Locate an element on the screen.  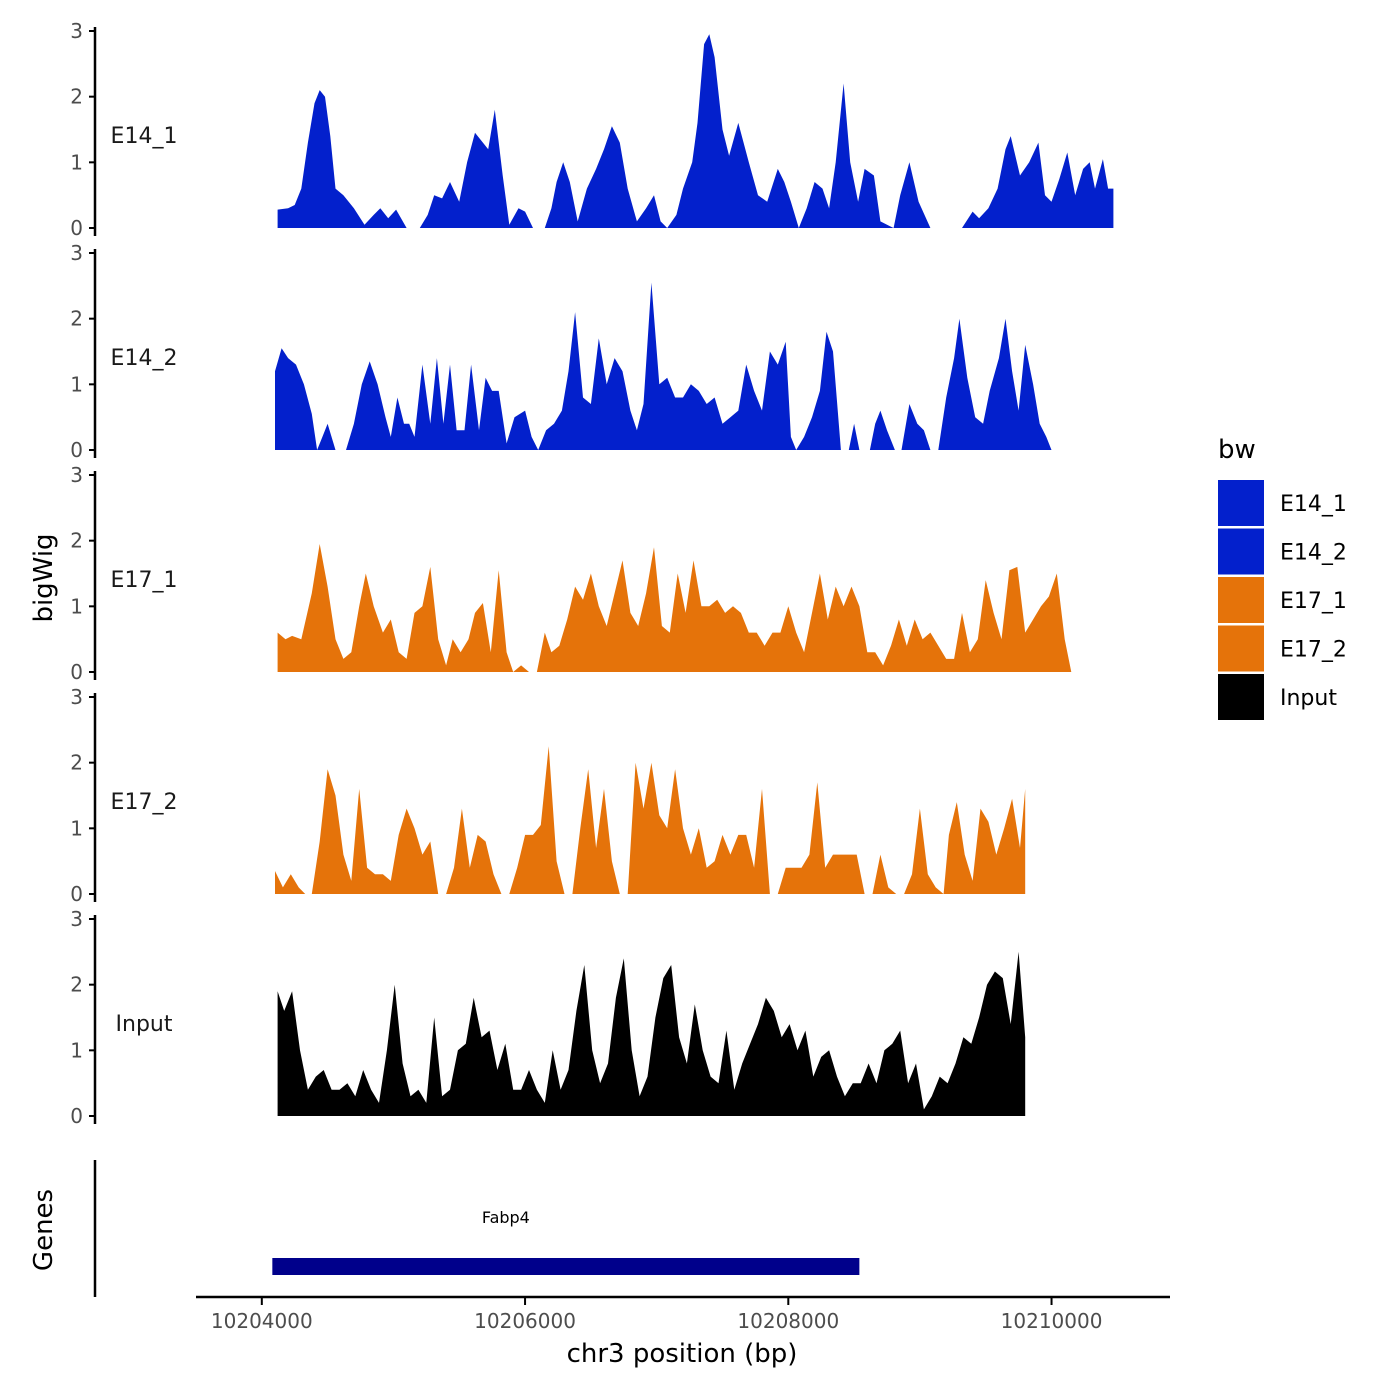
legend-entry-E14_2: E14_2 is located at coordinates (1282, 551).